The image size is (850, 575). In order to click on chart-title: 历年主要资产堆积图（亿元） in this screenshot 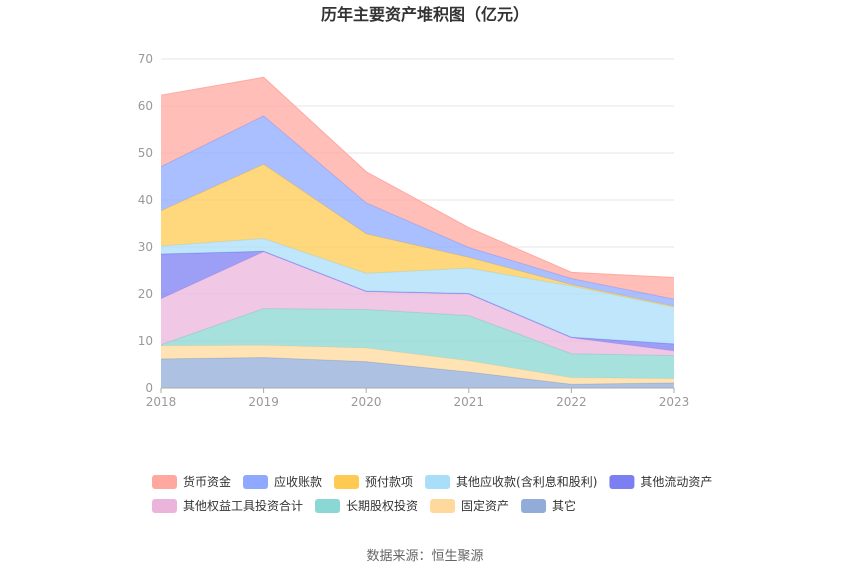, I will do `click(425, 14)`.